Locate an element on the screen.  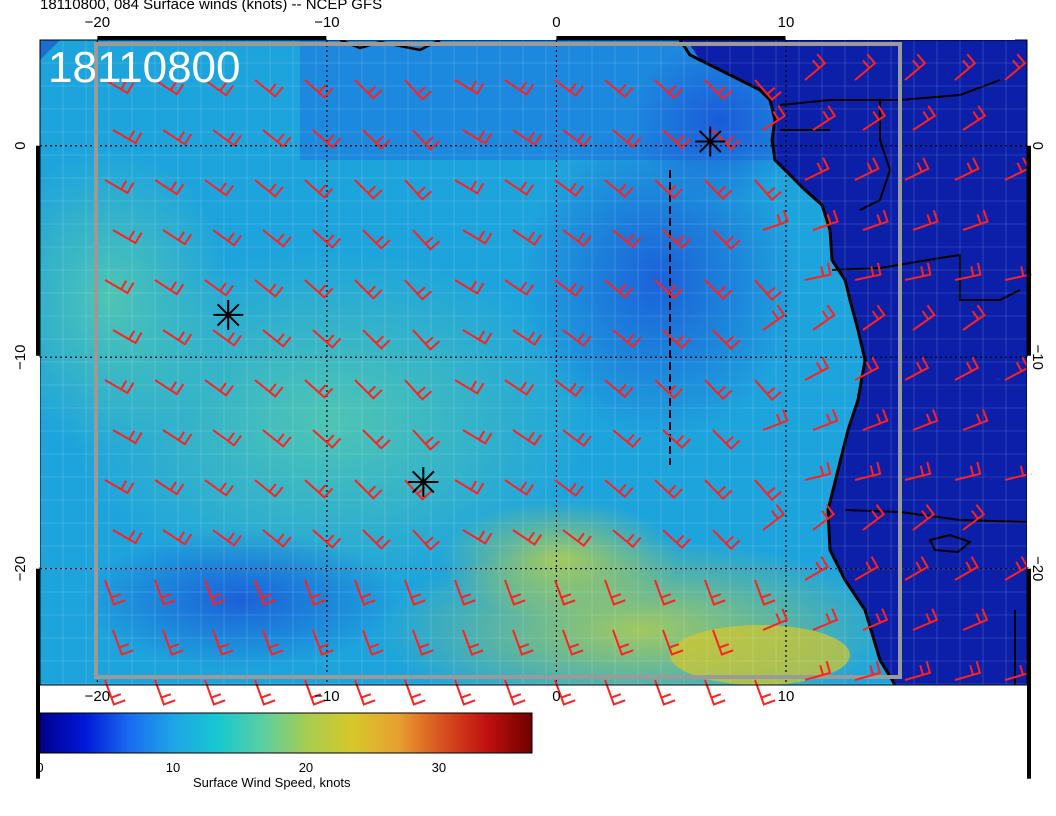
lon-tick-label: −20 is located at coordinates (97, 696).